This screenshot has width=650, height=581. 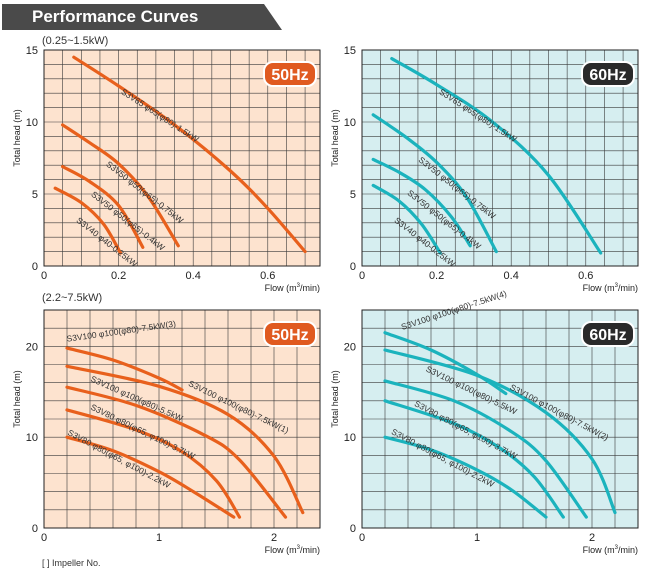 I want to click on impeller-footnote: [ ] Impeller No., so click(x=71, y=563).